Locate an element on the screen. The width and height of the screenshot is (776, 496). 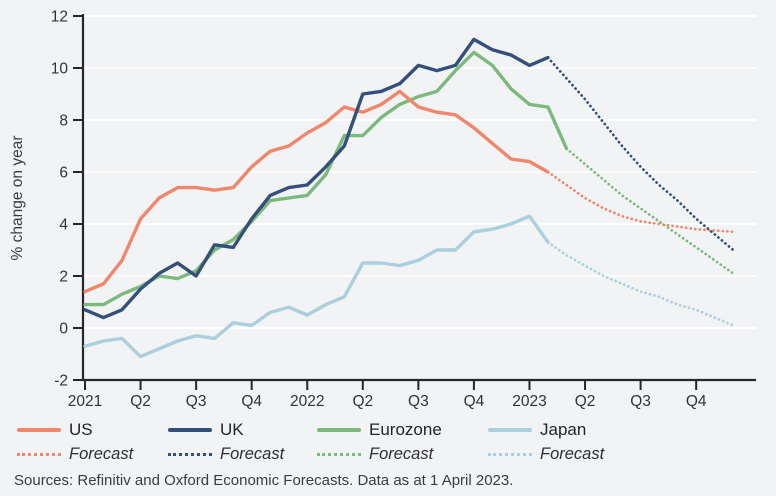
svg-text: 4 is located at coordinates (63, 225).